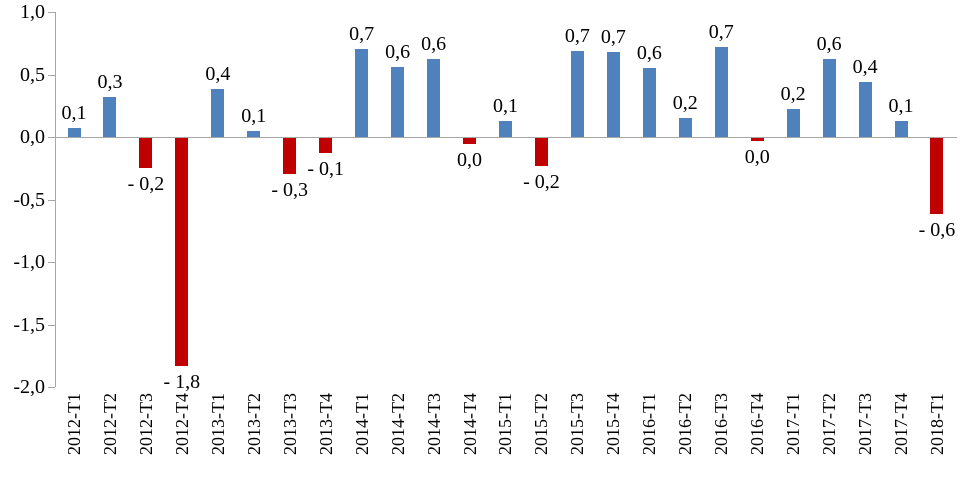 Image resolution: width=980 pixels, height=479 pixels. What do you see at coordinates (505, 424) in the screenshot?
I see `x-axis-tick-label: 2015-T1` at bounding box center [505, 424].